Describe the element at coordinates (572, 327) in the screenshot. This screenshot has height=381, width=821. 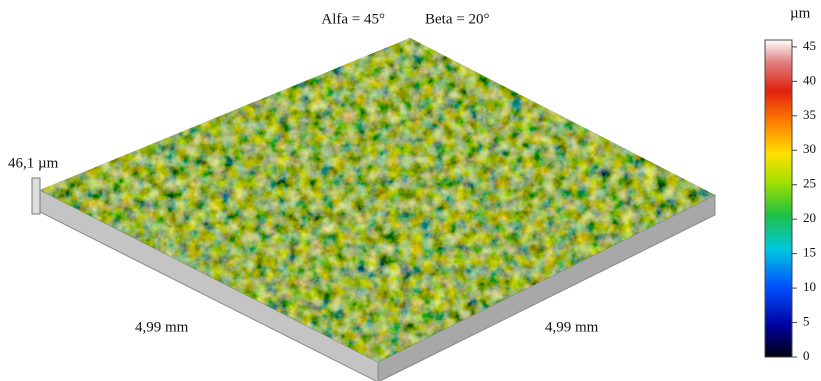
I see `y-axis-label: 4,99 mm` at that location.